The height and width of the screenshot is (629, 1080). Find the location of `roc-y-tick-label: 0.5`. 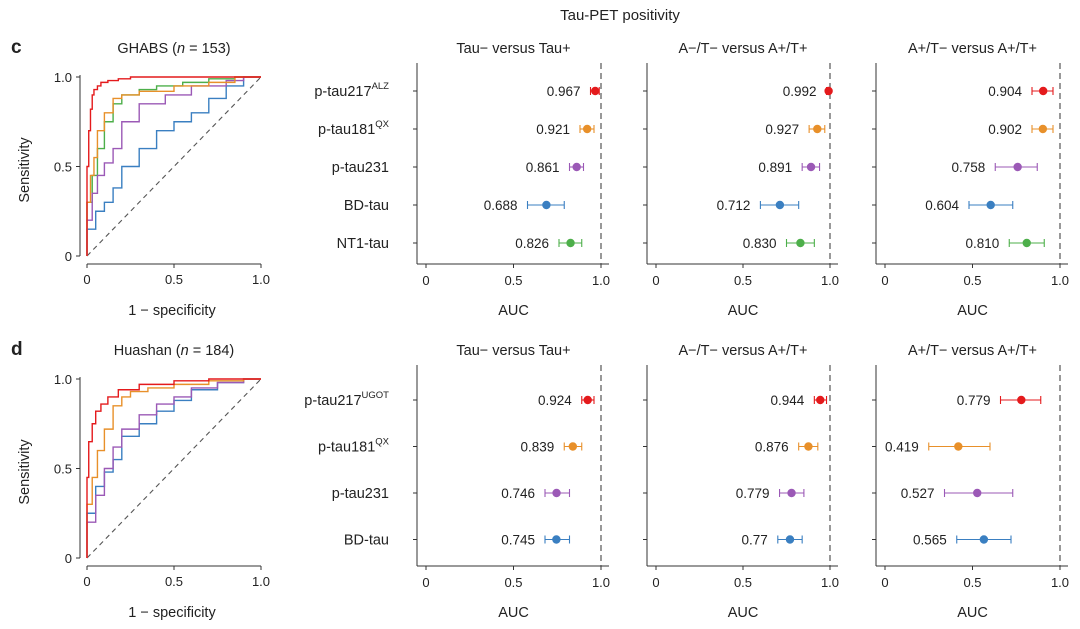

roc-y-tick-label: 0.5 is located at coordinates (63, 469).